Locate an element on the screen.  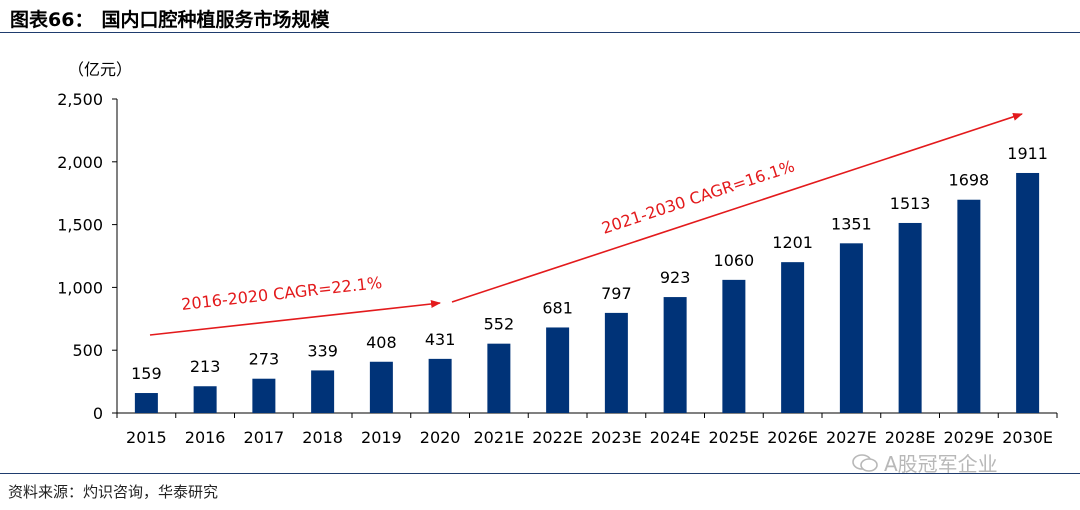
bar-value-label: 681 is located at coordinates (557, 307).